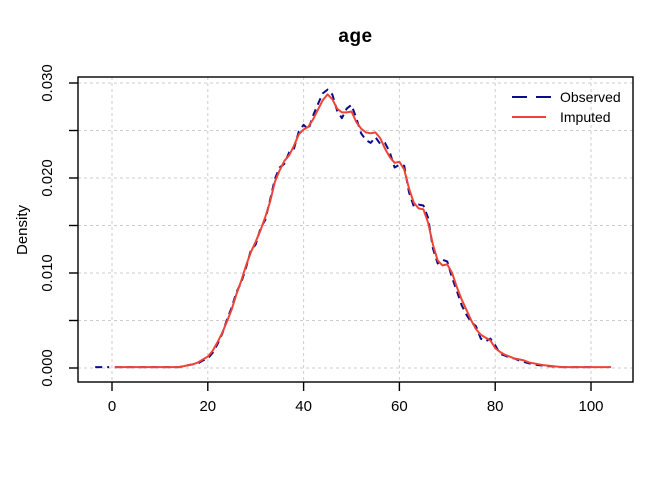 The image size is (672, 480). What do you see at coordinates (535, 97) in the screenshot?
I see `observed-dashed-line-sample` at bounding box center [535, 97].